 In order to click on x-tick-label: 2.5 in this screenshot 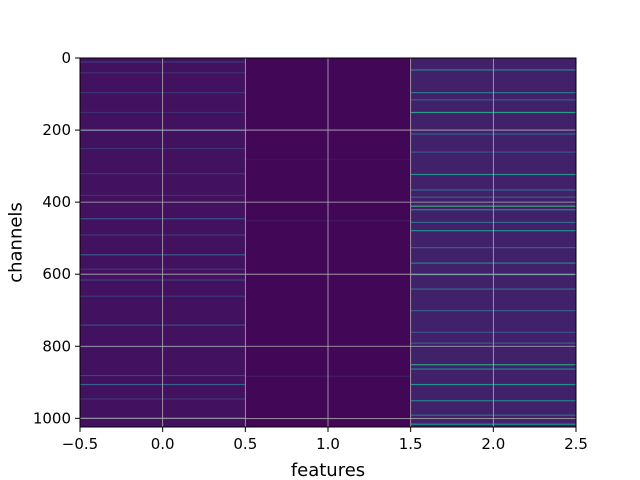, I will do `click(576, 444)`.